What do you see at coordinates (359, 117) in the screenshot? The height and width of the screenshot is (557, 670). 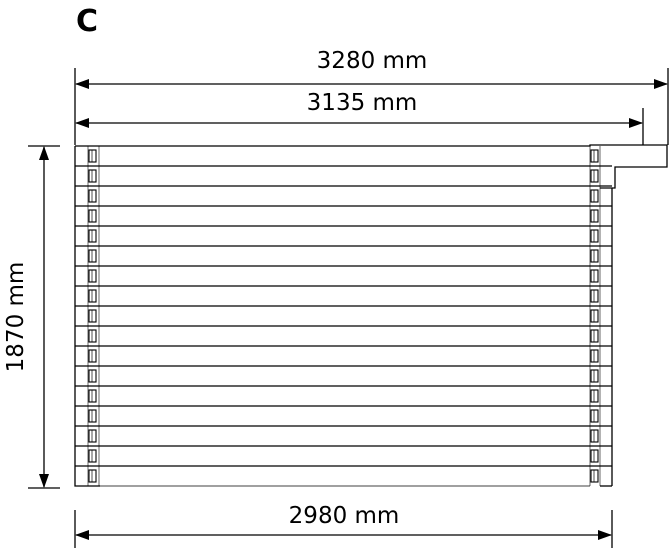 I see `dimension-wall-width: 3135 mm` at bounding box center [359, 117].